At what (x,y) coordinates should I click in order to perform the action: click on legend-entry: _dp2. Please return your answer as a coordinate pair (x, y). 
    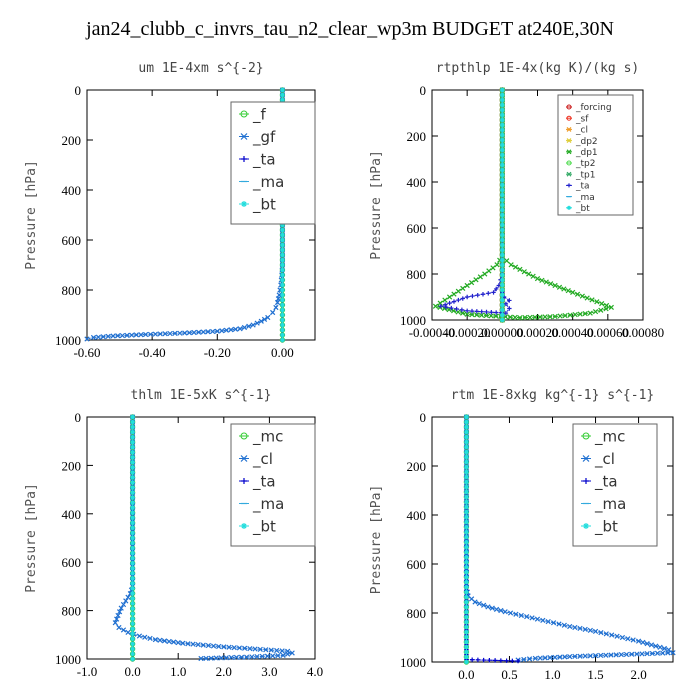
    Looking at the image, I should click on (586, 142).